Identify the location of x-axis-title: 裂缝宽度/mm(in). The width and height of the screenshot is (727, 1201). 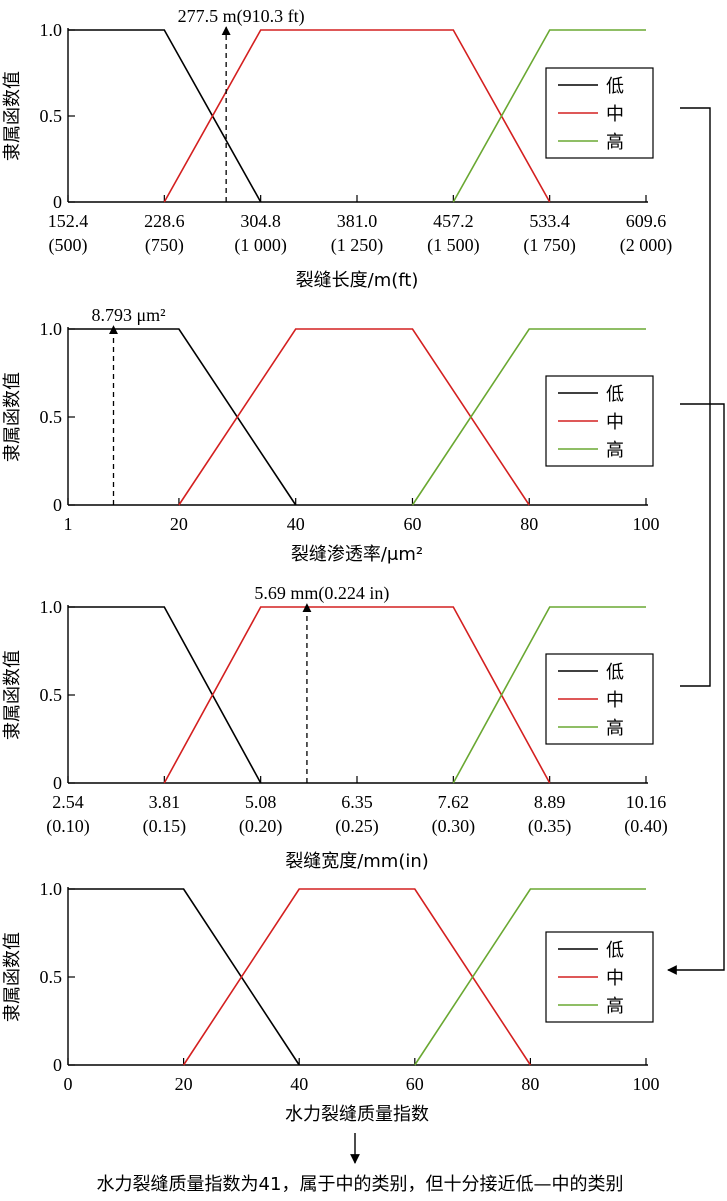
(357, 861).